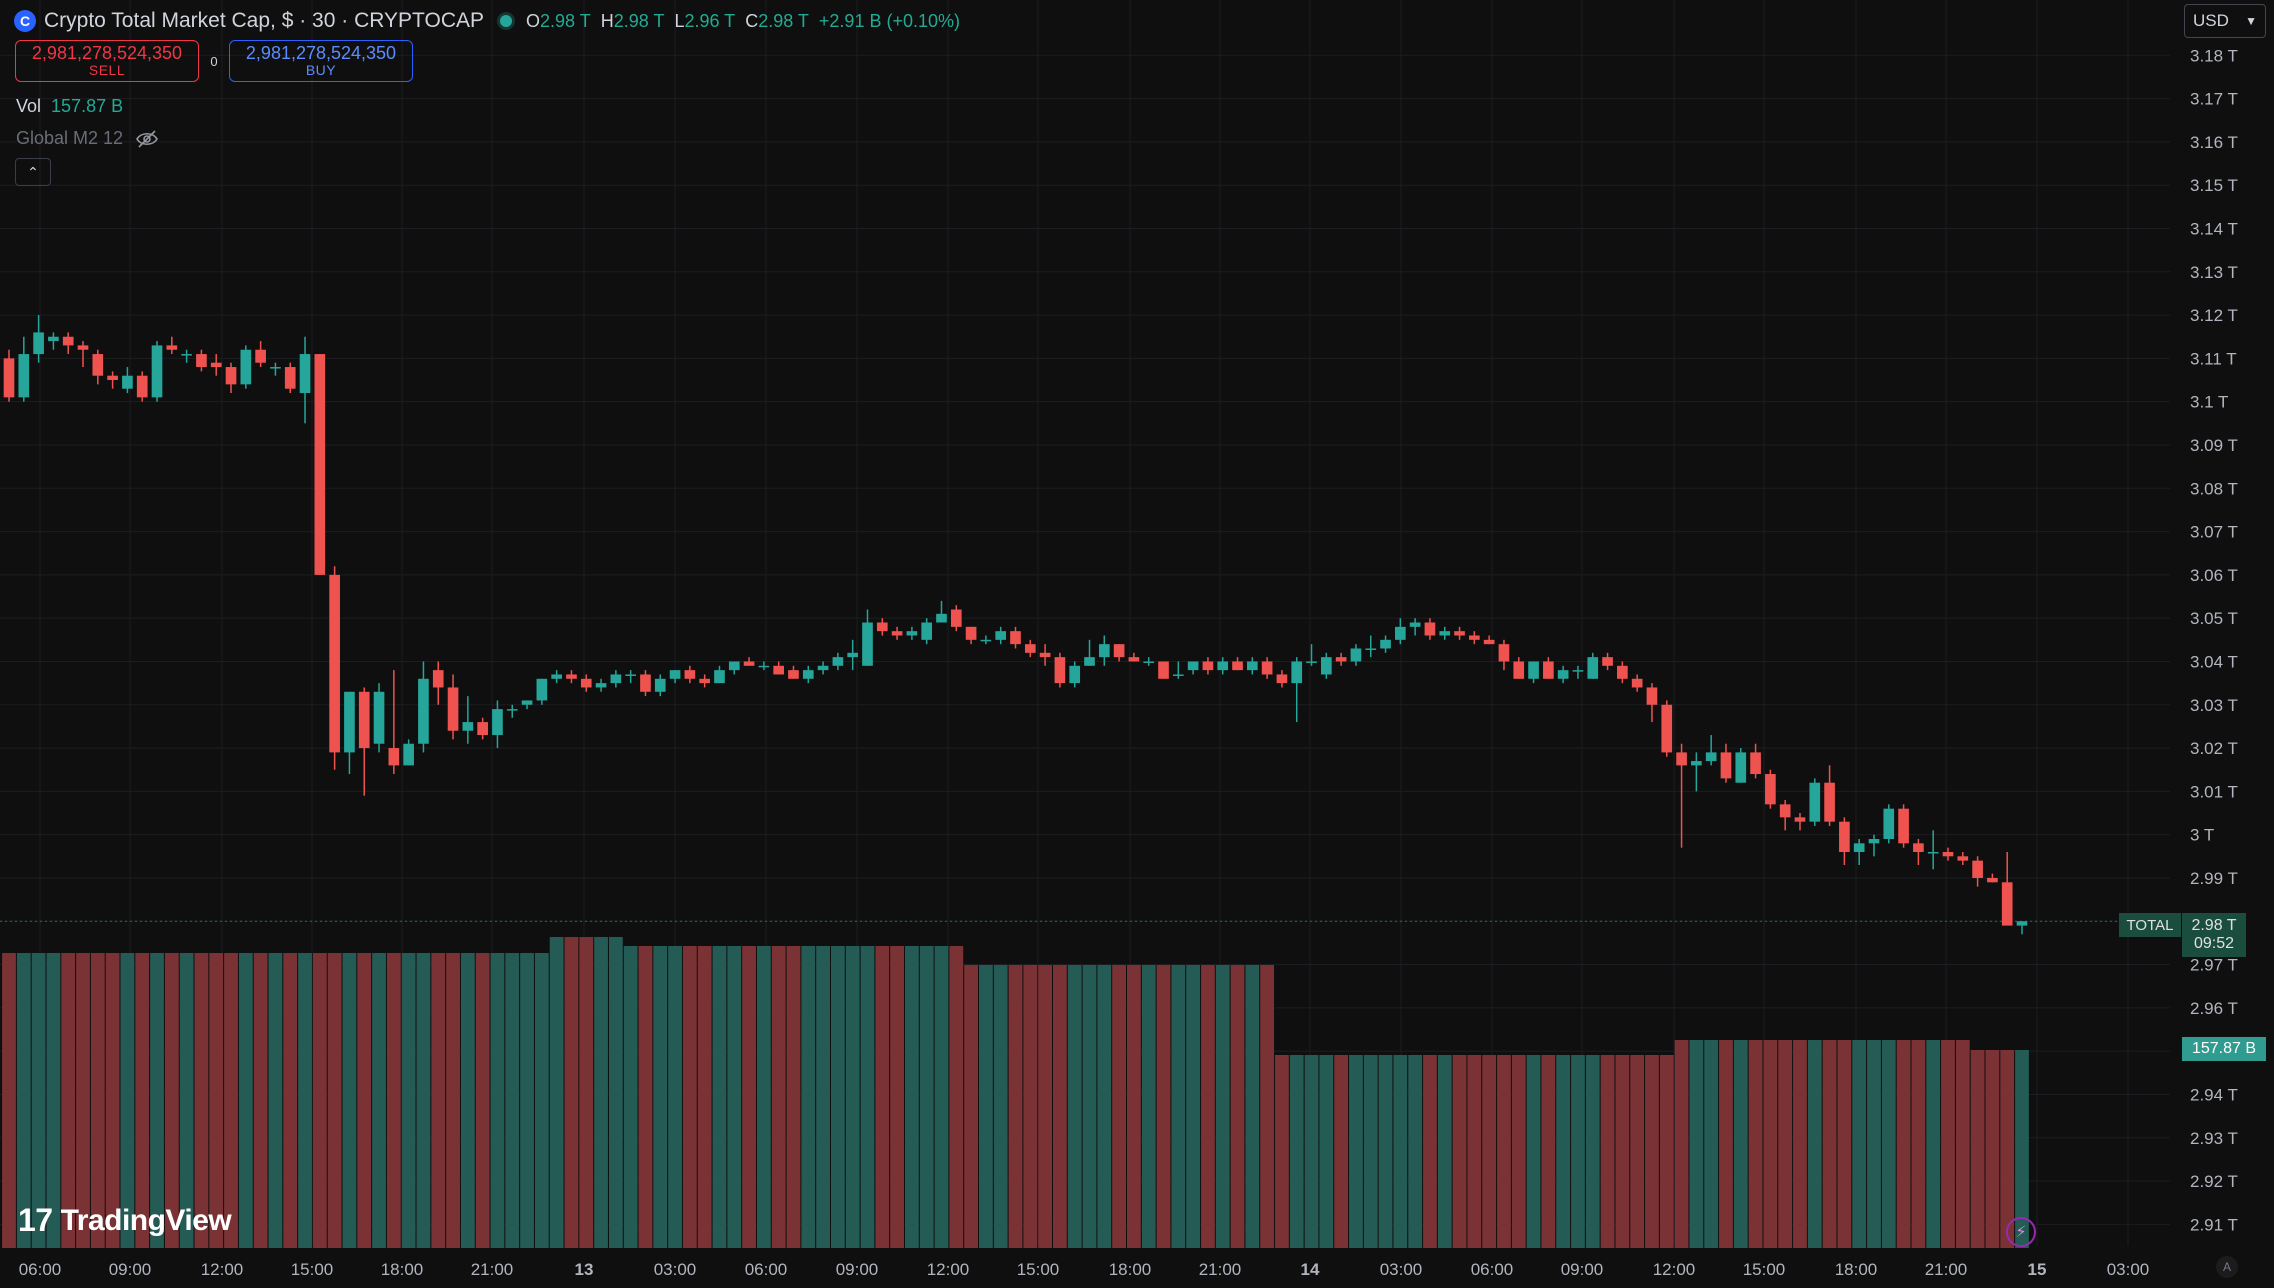  I want to click on currency-select: USD ▼, so click(2225, 21).